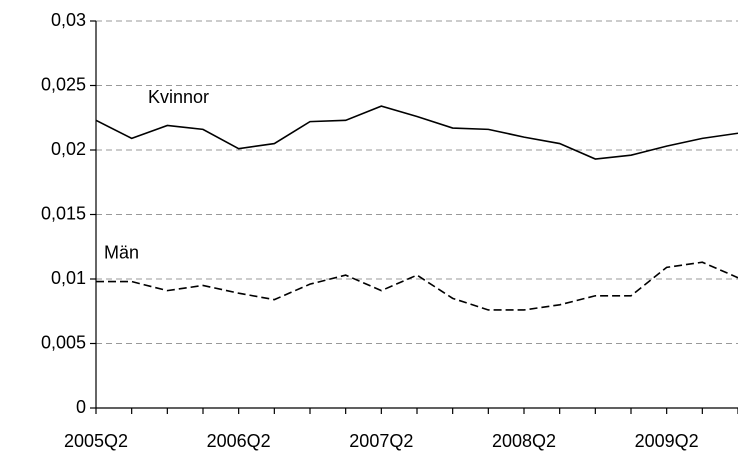 The width and height of the screenshot is (738, 461). Describe the element at coordinates (63, 342) in the screenshot. I see `y-tick-label: 0,005` at that location.